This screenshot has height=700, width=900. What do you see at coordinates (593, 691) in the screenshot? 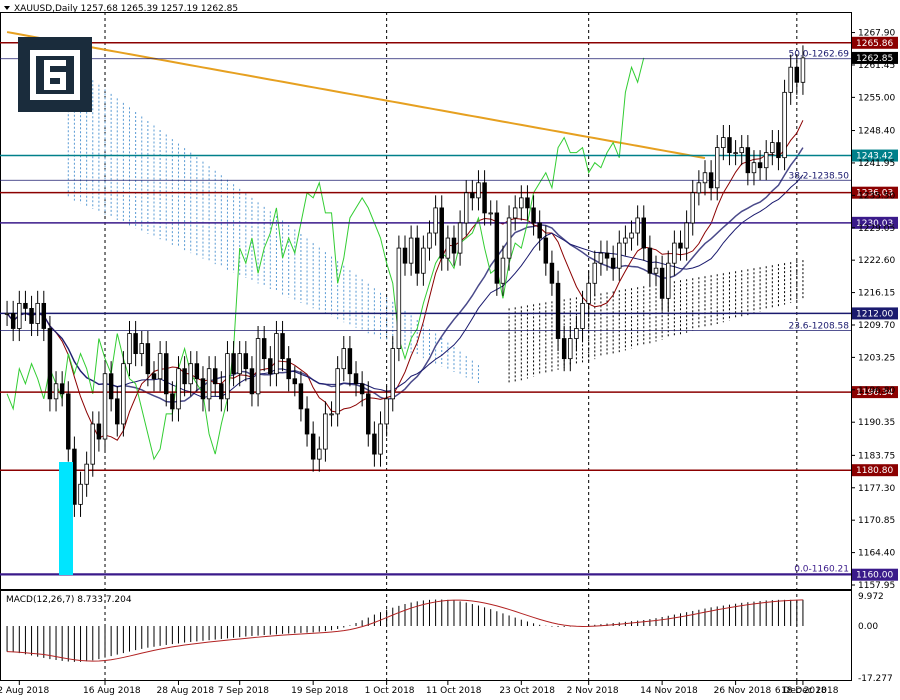
I see `x-tick-label: 2 Nov 2018` at bounding box center [593, 691].